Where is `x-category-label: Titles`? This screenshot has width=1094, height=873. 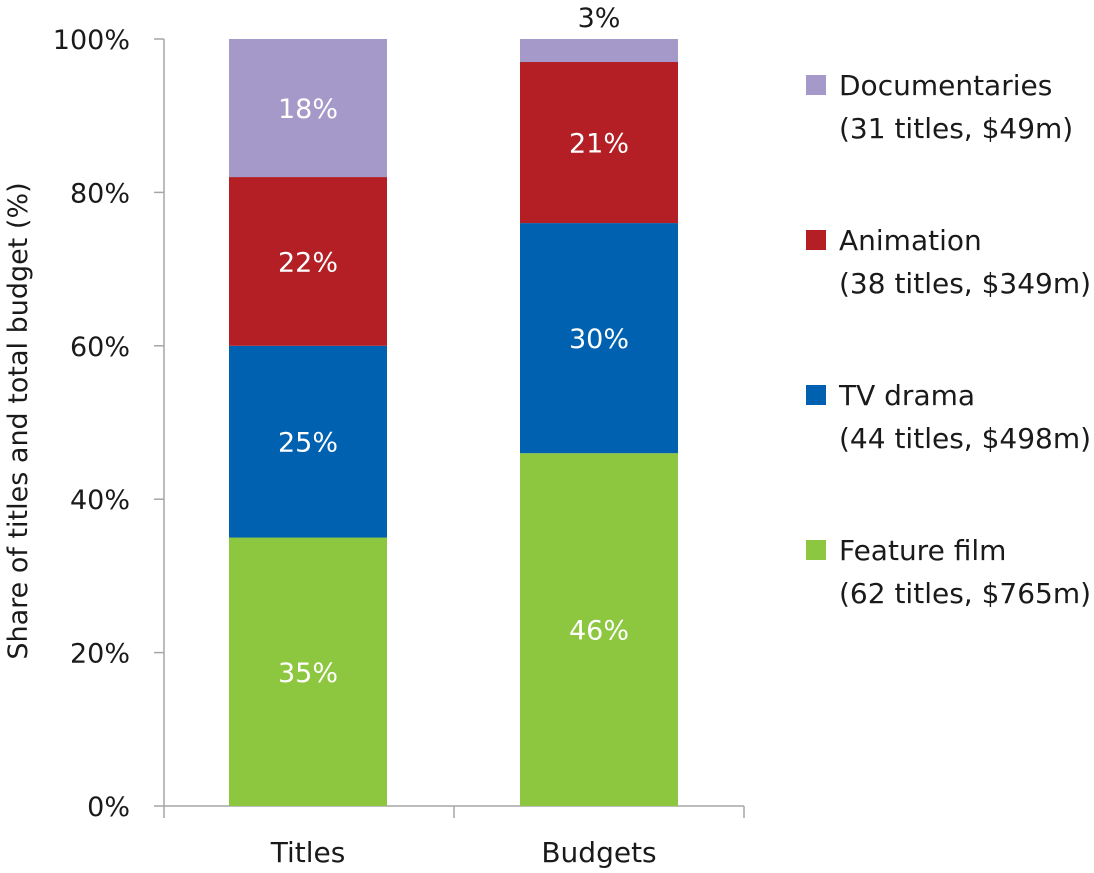
x-category-label: Titles is located at coordinates (308, 852).